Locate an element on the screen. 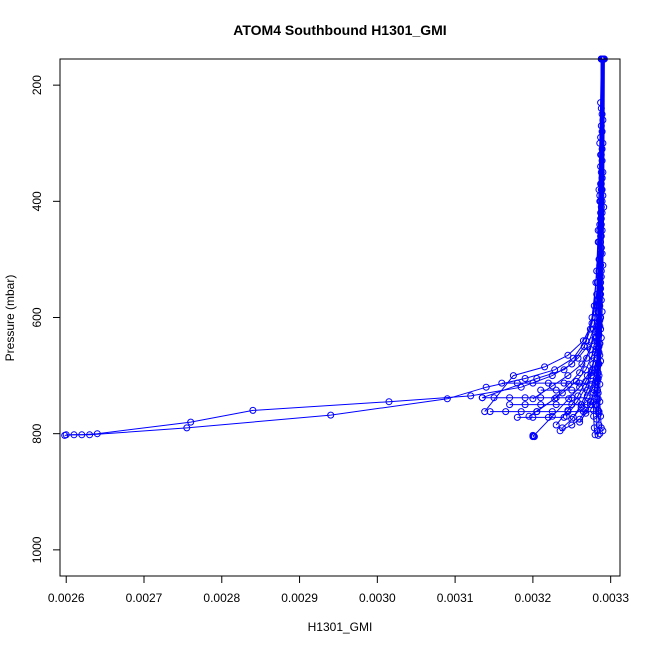 The width and height of the screenshot is (650, 650). chart-title: ATOM4 Southbound H1301_GMI is located at coordinates (339, 30).